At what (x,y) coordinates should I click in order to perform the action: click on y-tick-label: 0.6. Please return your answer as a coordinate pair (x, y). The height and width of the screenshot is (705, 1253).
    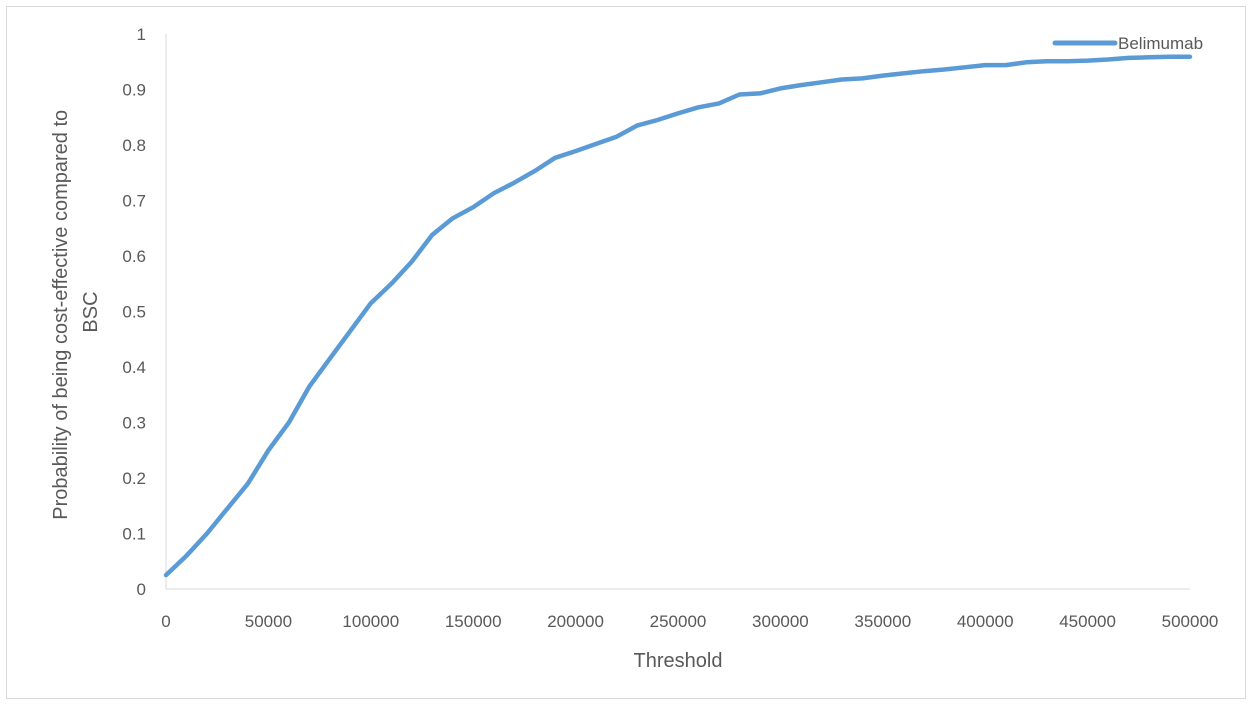
    Looking at the image, I should click on (134, 256).